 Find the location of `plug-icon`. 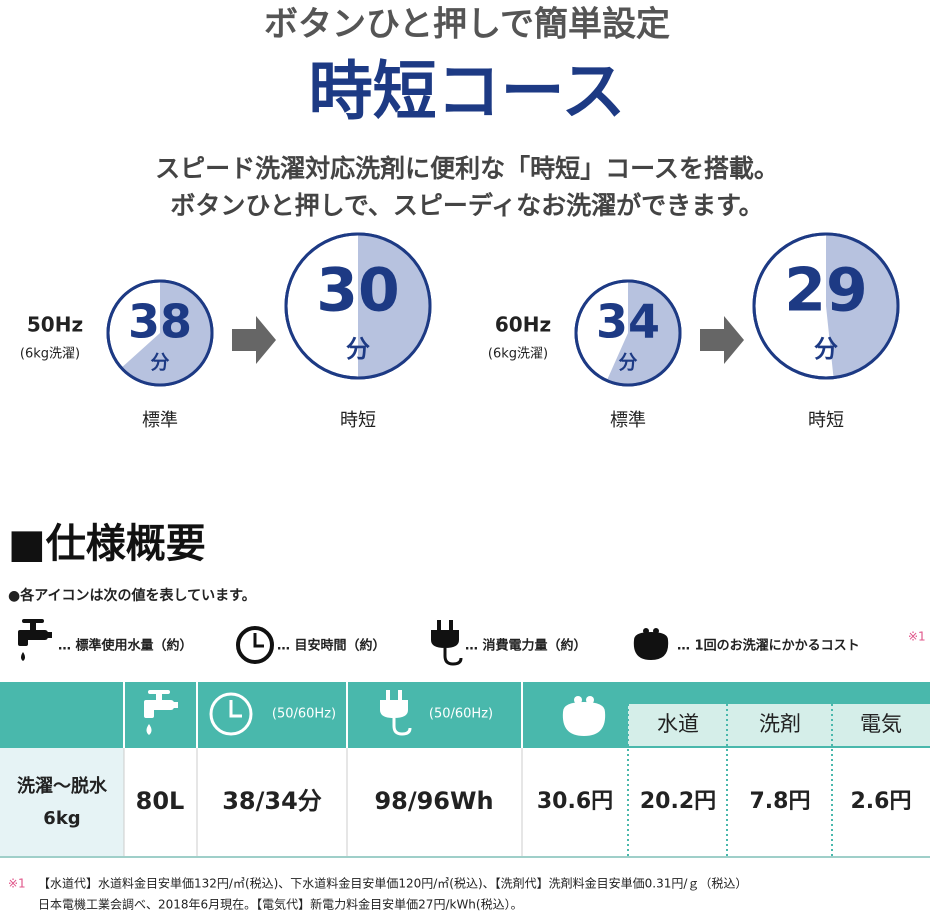

plug-icon is located at coordinates (447, 643).